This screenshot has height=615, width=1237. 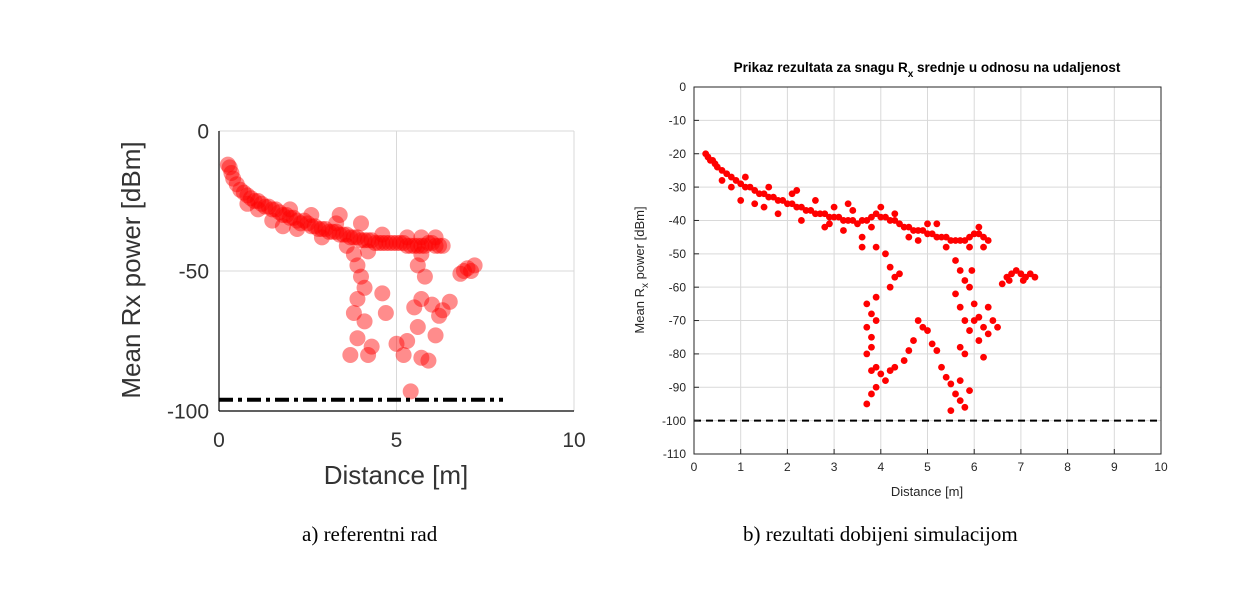 I want to click on y-tick-label: -110, so click(x=674, y=454).